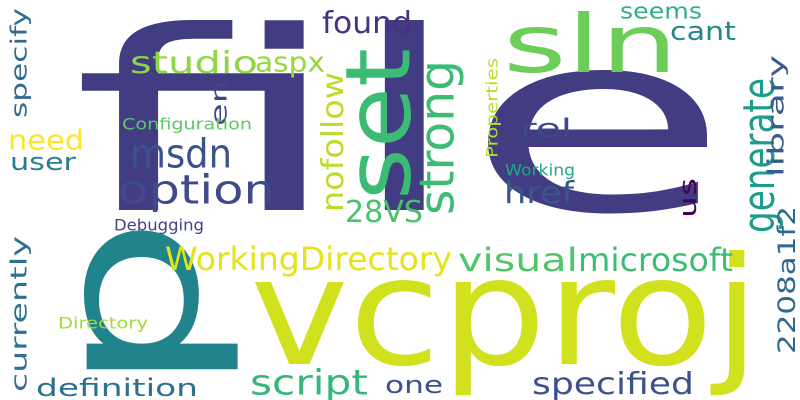 The height and width of the screenshot is (400, 800). What do you see at coordinates (436, 137) in the screenshot?
I see `word-strong: strong` at bounding box center [436, 137].